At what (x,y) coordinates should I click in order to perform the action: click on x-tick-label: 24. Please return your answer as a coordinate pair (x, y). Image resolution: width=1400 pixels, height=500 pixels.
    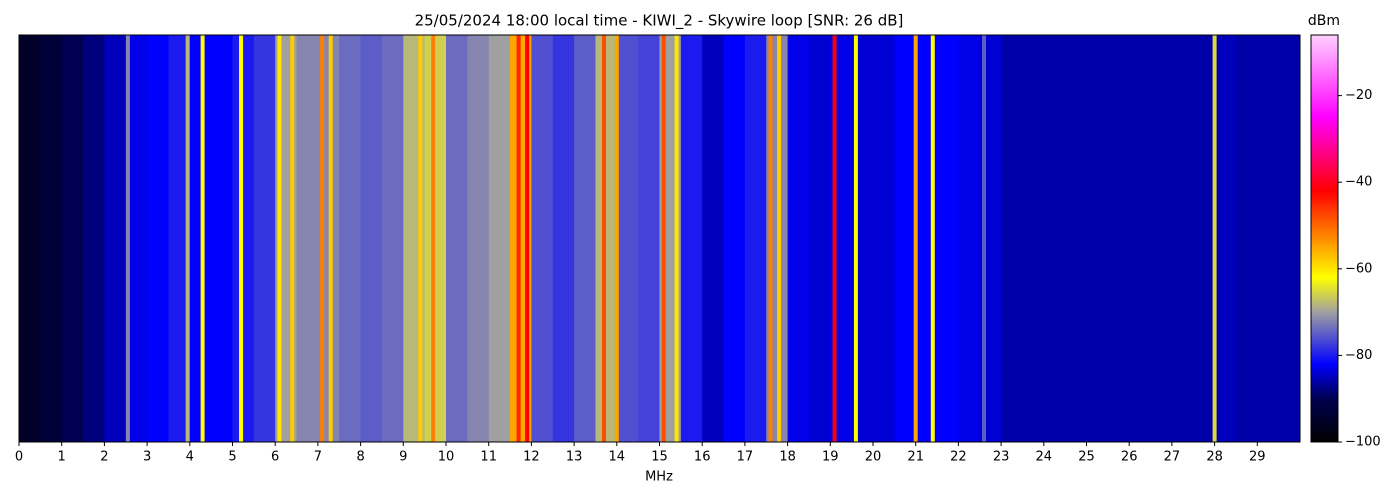
    Looking at the image, I should click on (1044, 457).